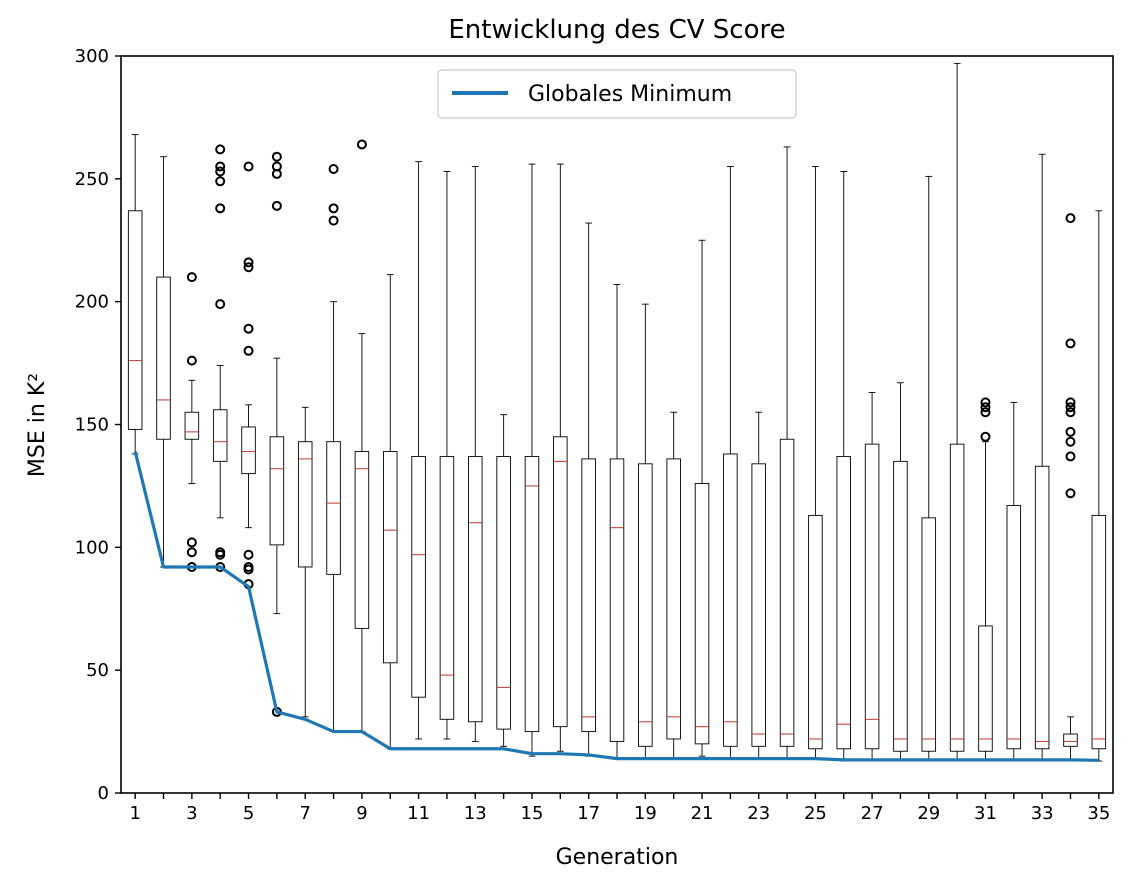  Describe the element at coordinates (92, 179) in the screenshot. I see `y-tick-label: 250` at that location.